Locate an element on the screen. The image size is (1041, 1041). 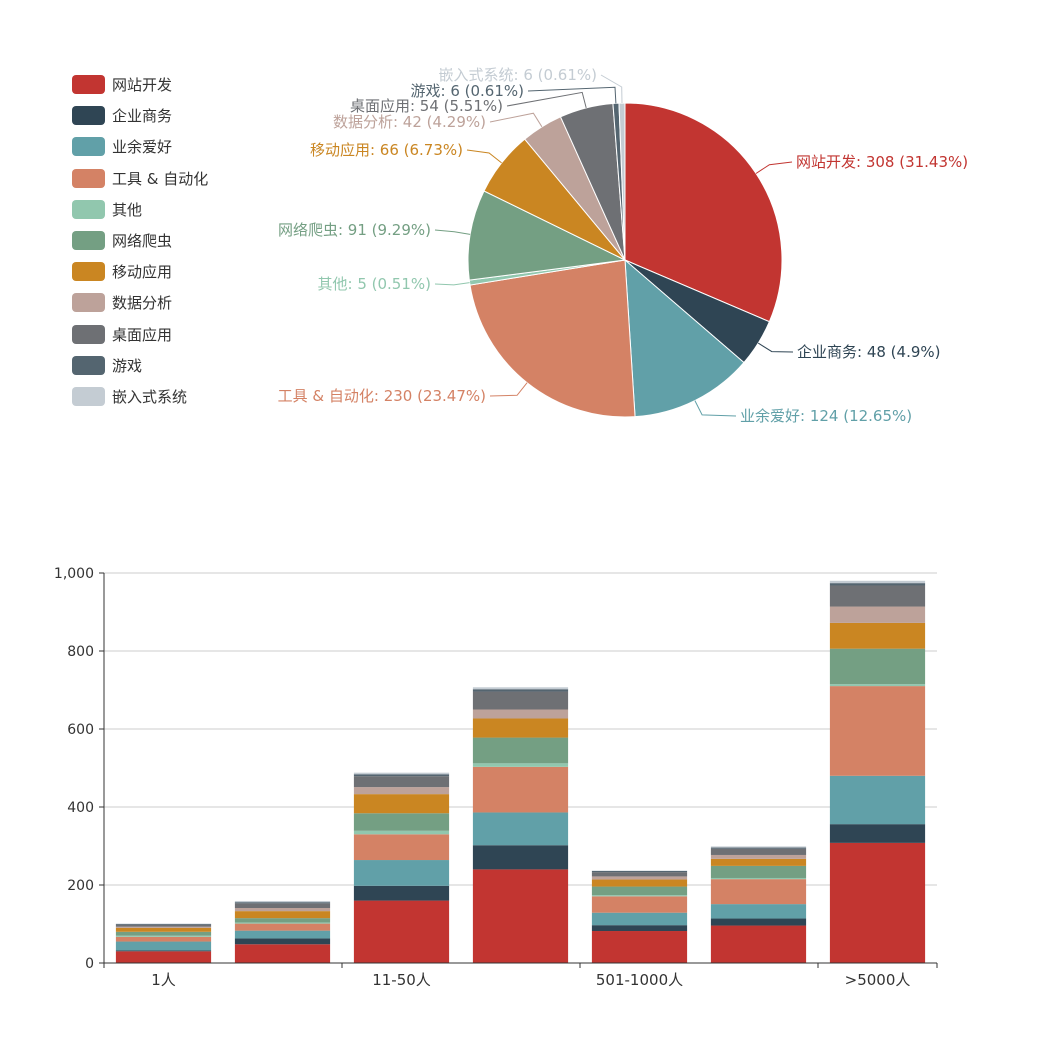
legend-item: 数据分析 is located at coordinates (140, 302).